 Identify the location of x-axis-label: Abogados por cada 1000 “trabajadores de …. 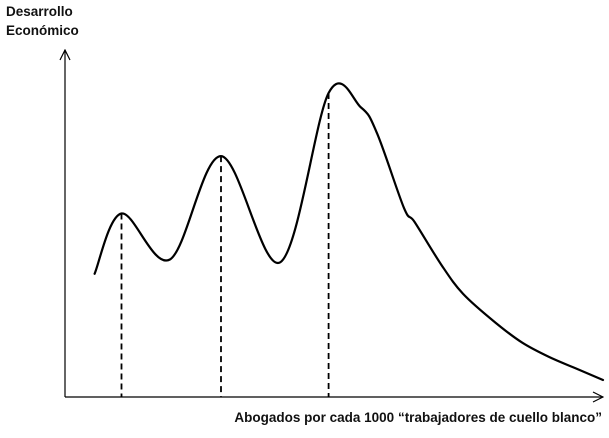
(418, 417).